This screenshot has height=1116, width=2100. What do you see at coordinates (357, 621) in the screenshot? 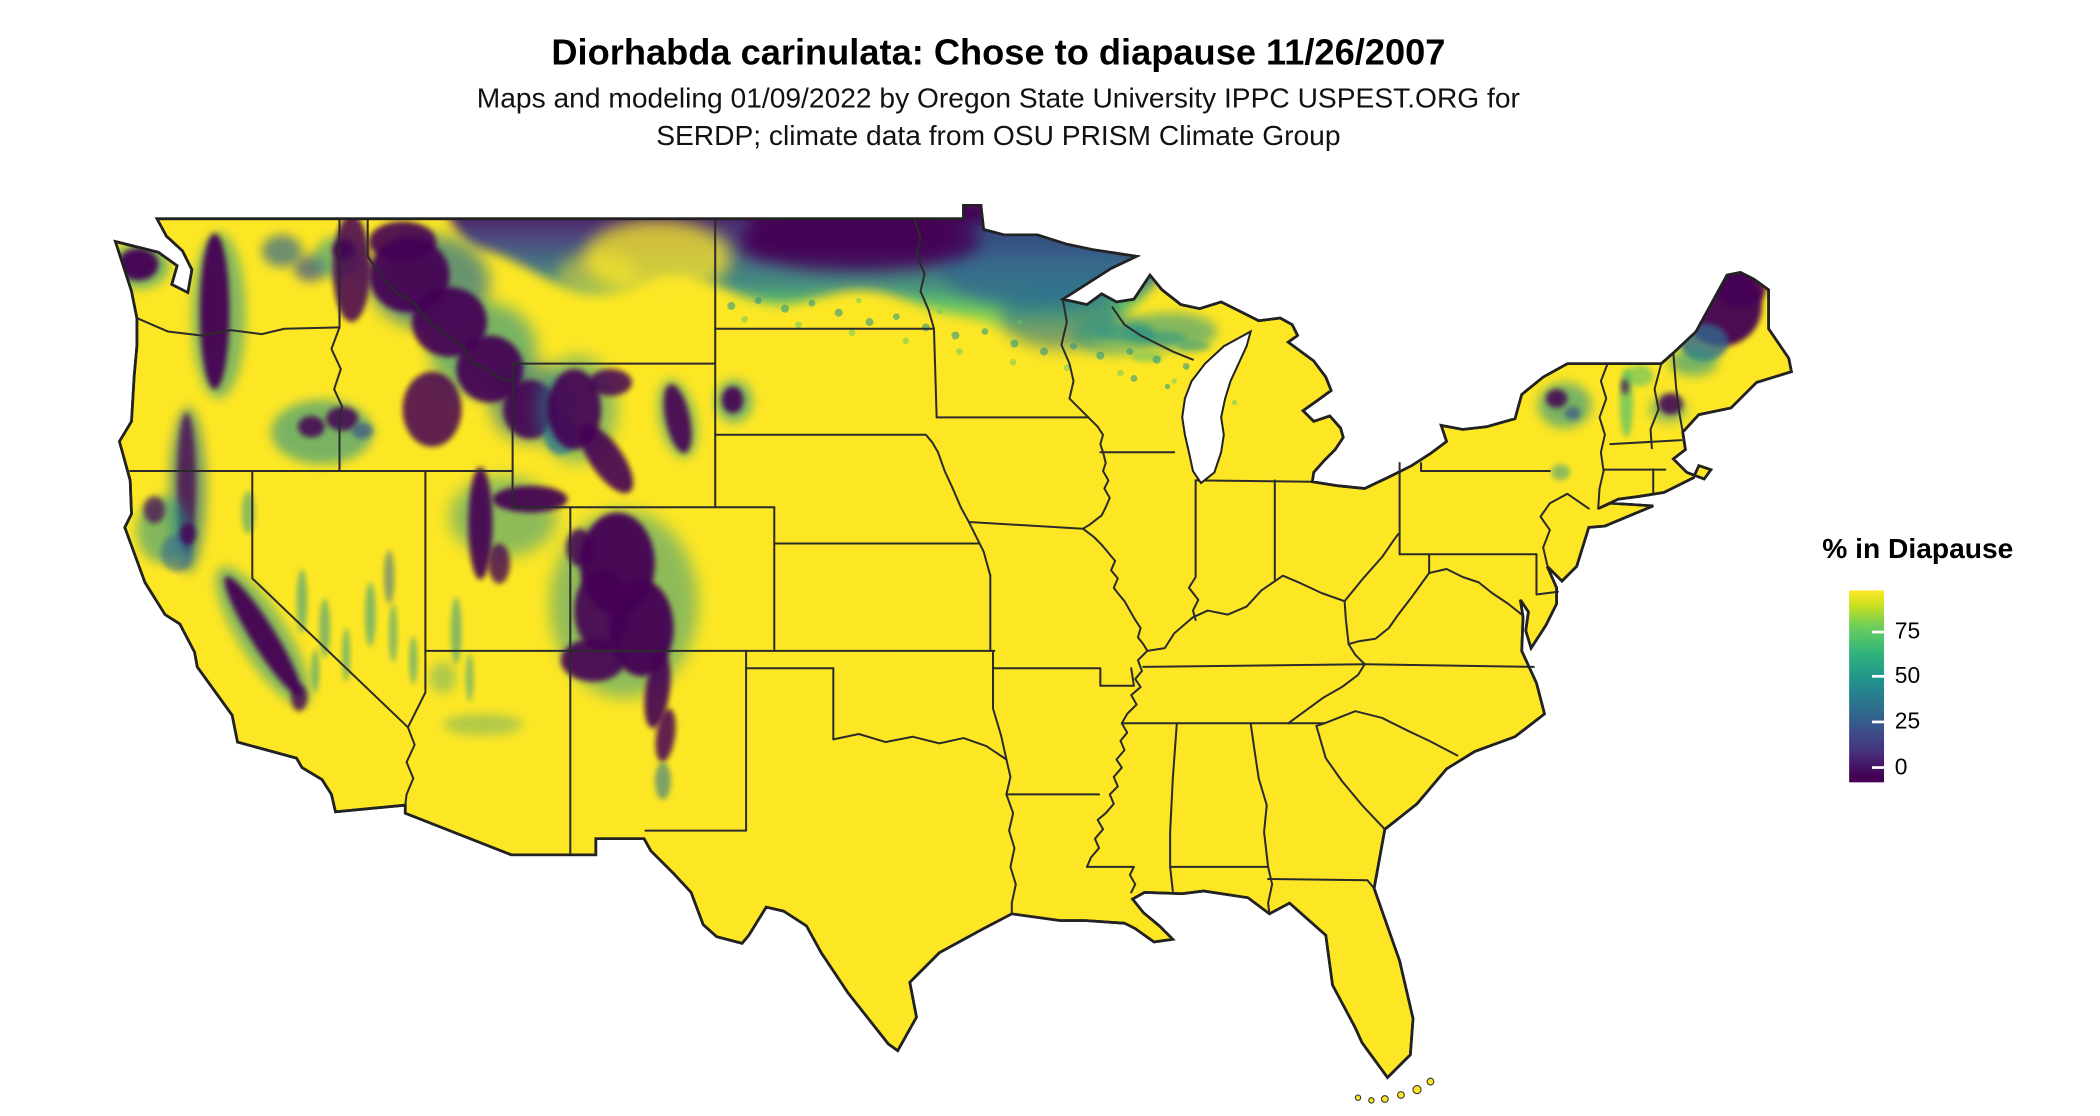
I see `nevada-range-streaks` at bounding box center [357, 621].